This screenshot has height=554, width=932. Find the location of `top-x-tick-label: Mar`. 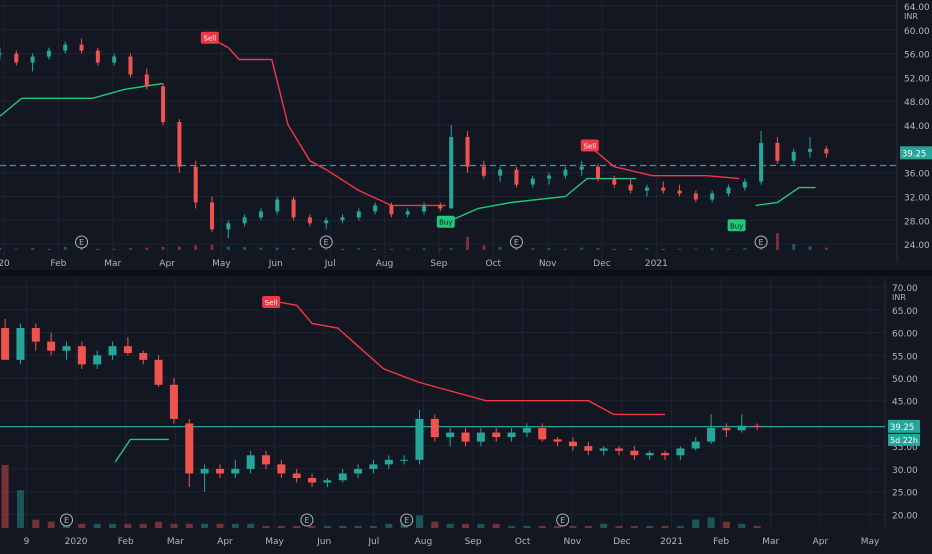

top-x-tick-label: Mar is located at coordinates (112, 264).